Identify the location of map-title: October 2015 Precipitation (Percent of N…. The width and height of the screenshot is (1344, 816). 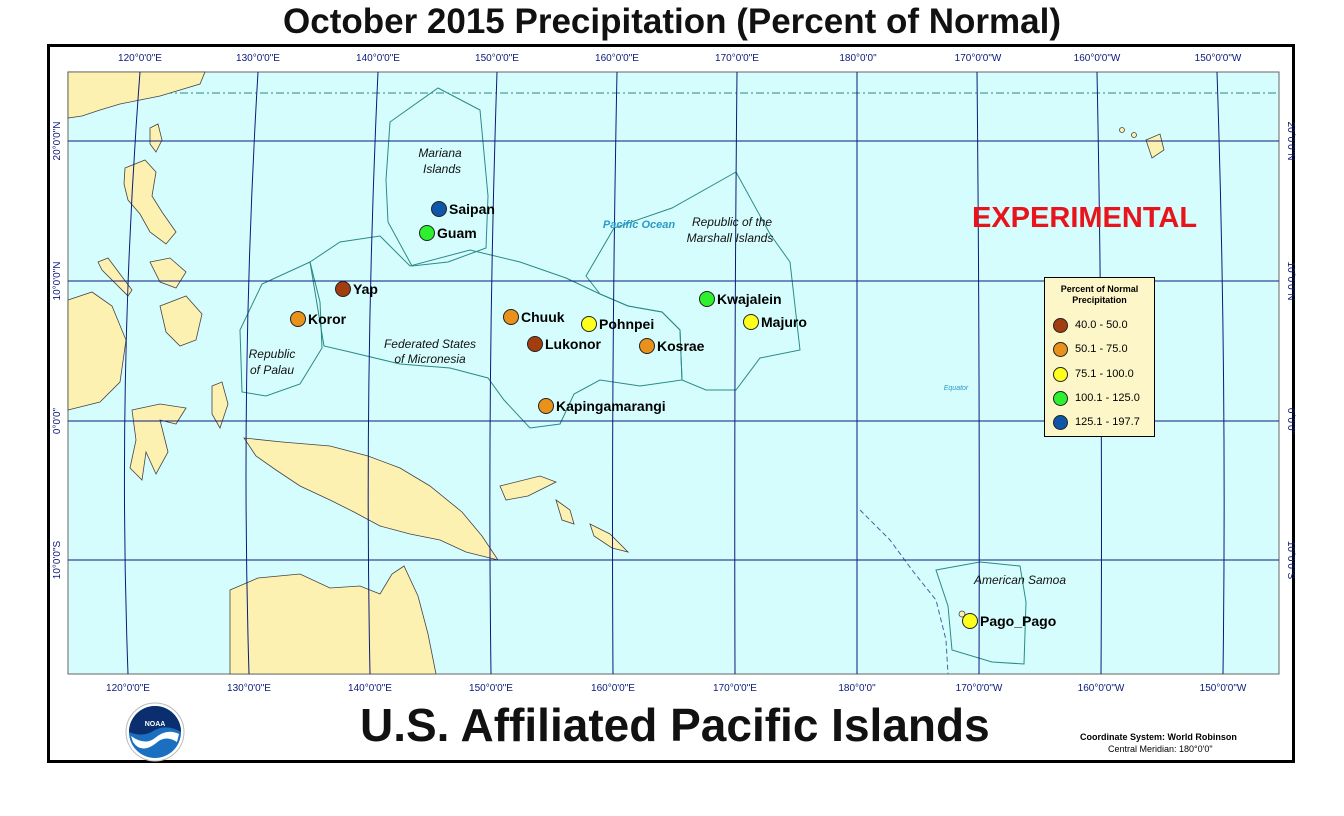
(672, 21).